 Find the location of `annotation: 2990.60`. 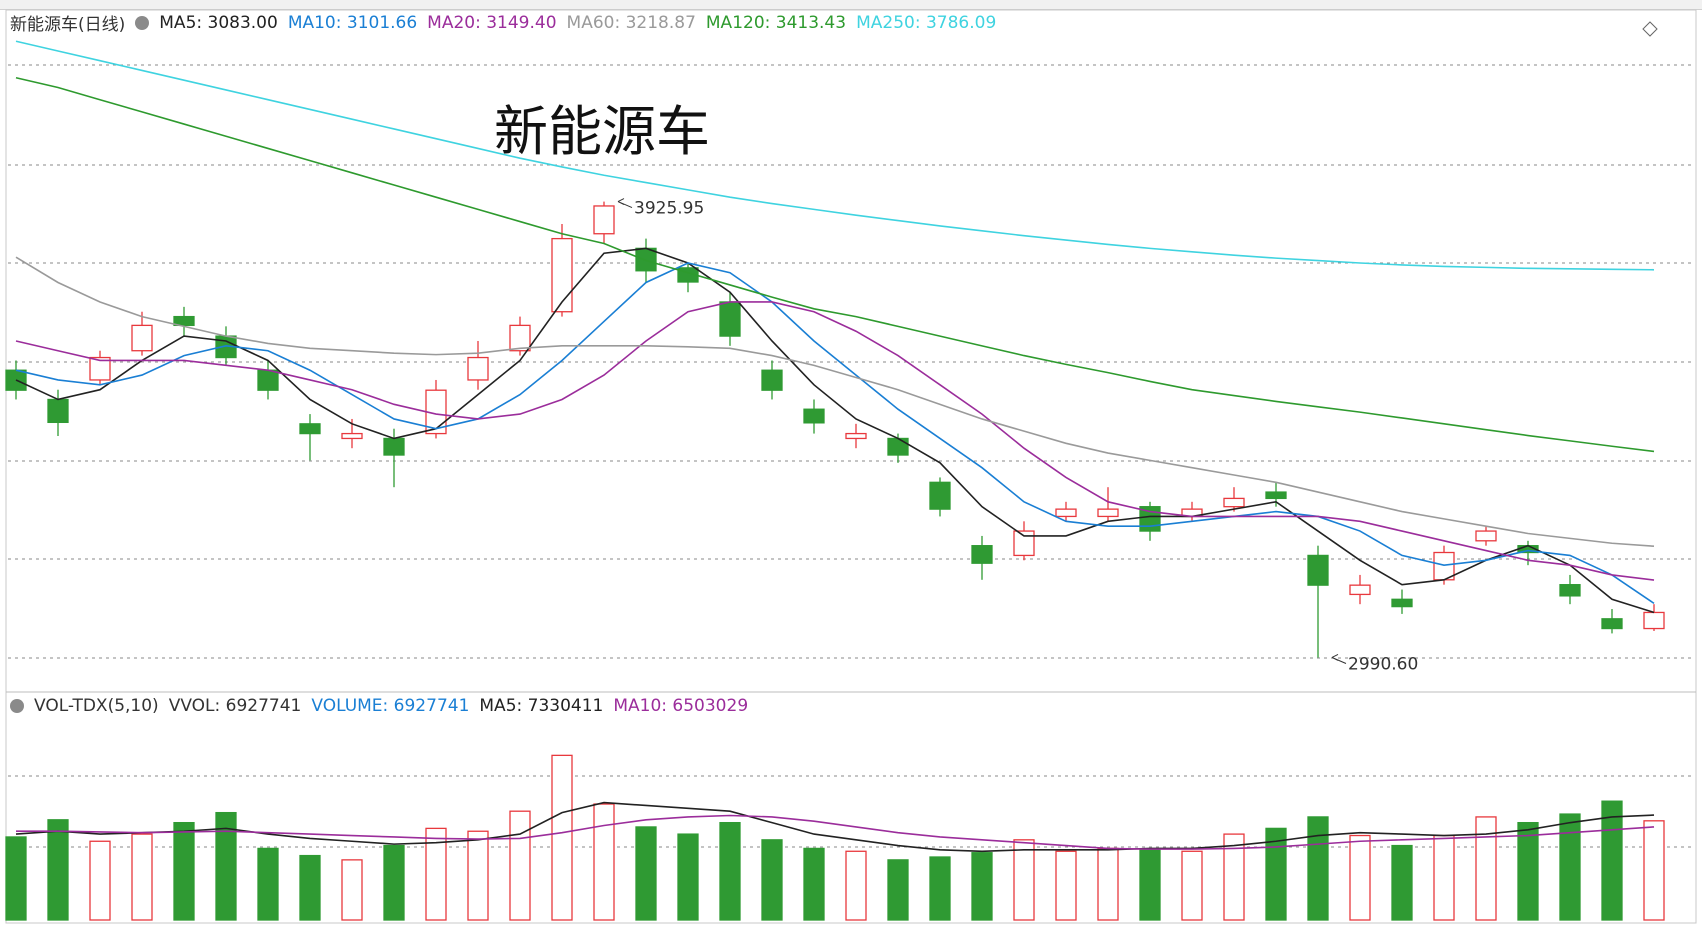

annotation: 2990.60 is located at coordinates (1383, 664).